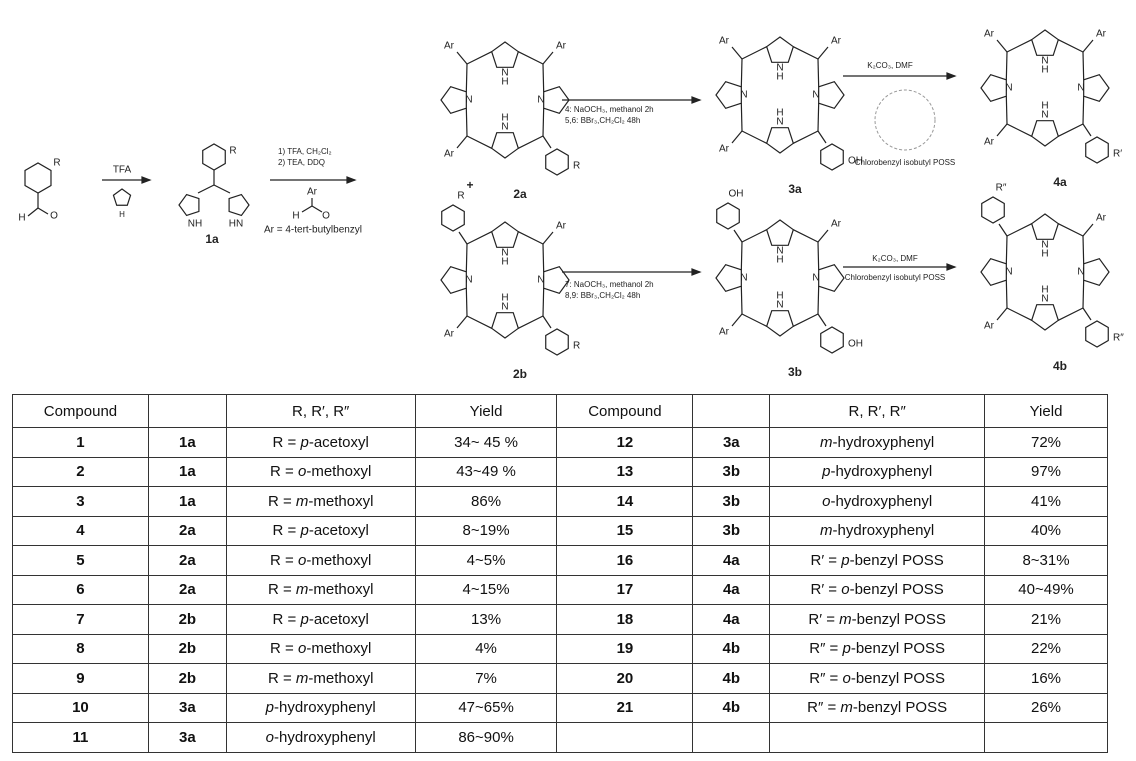 The height and width of the screenshot is (761, 1136). I want to click on table-cell: 7, so click(80, 619).